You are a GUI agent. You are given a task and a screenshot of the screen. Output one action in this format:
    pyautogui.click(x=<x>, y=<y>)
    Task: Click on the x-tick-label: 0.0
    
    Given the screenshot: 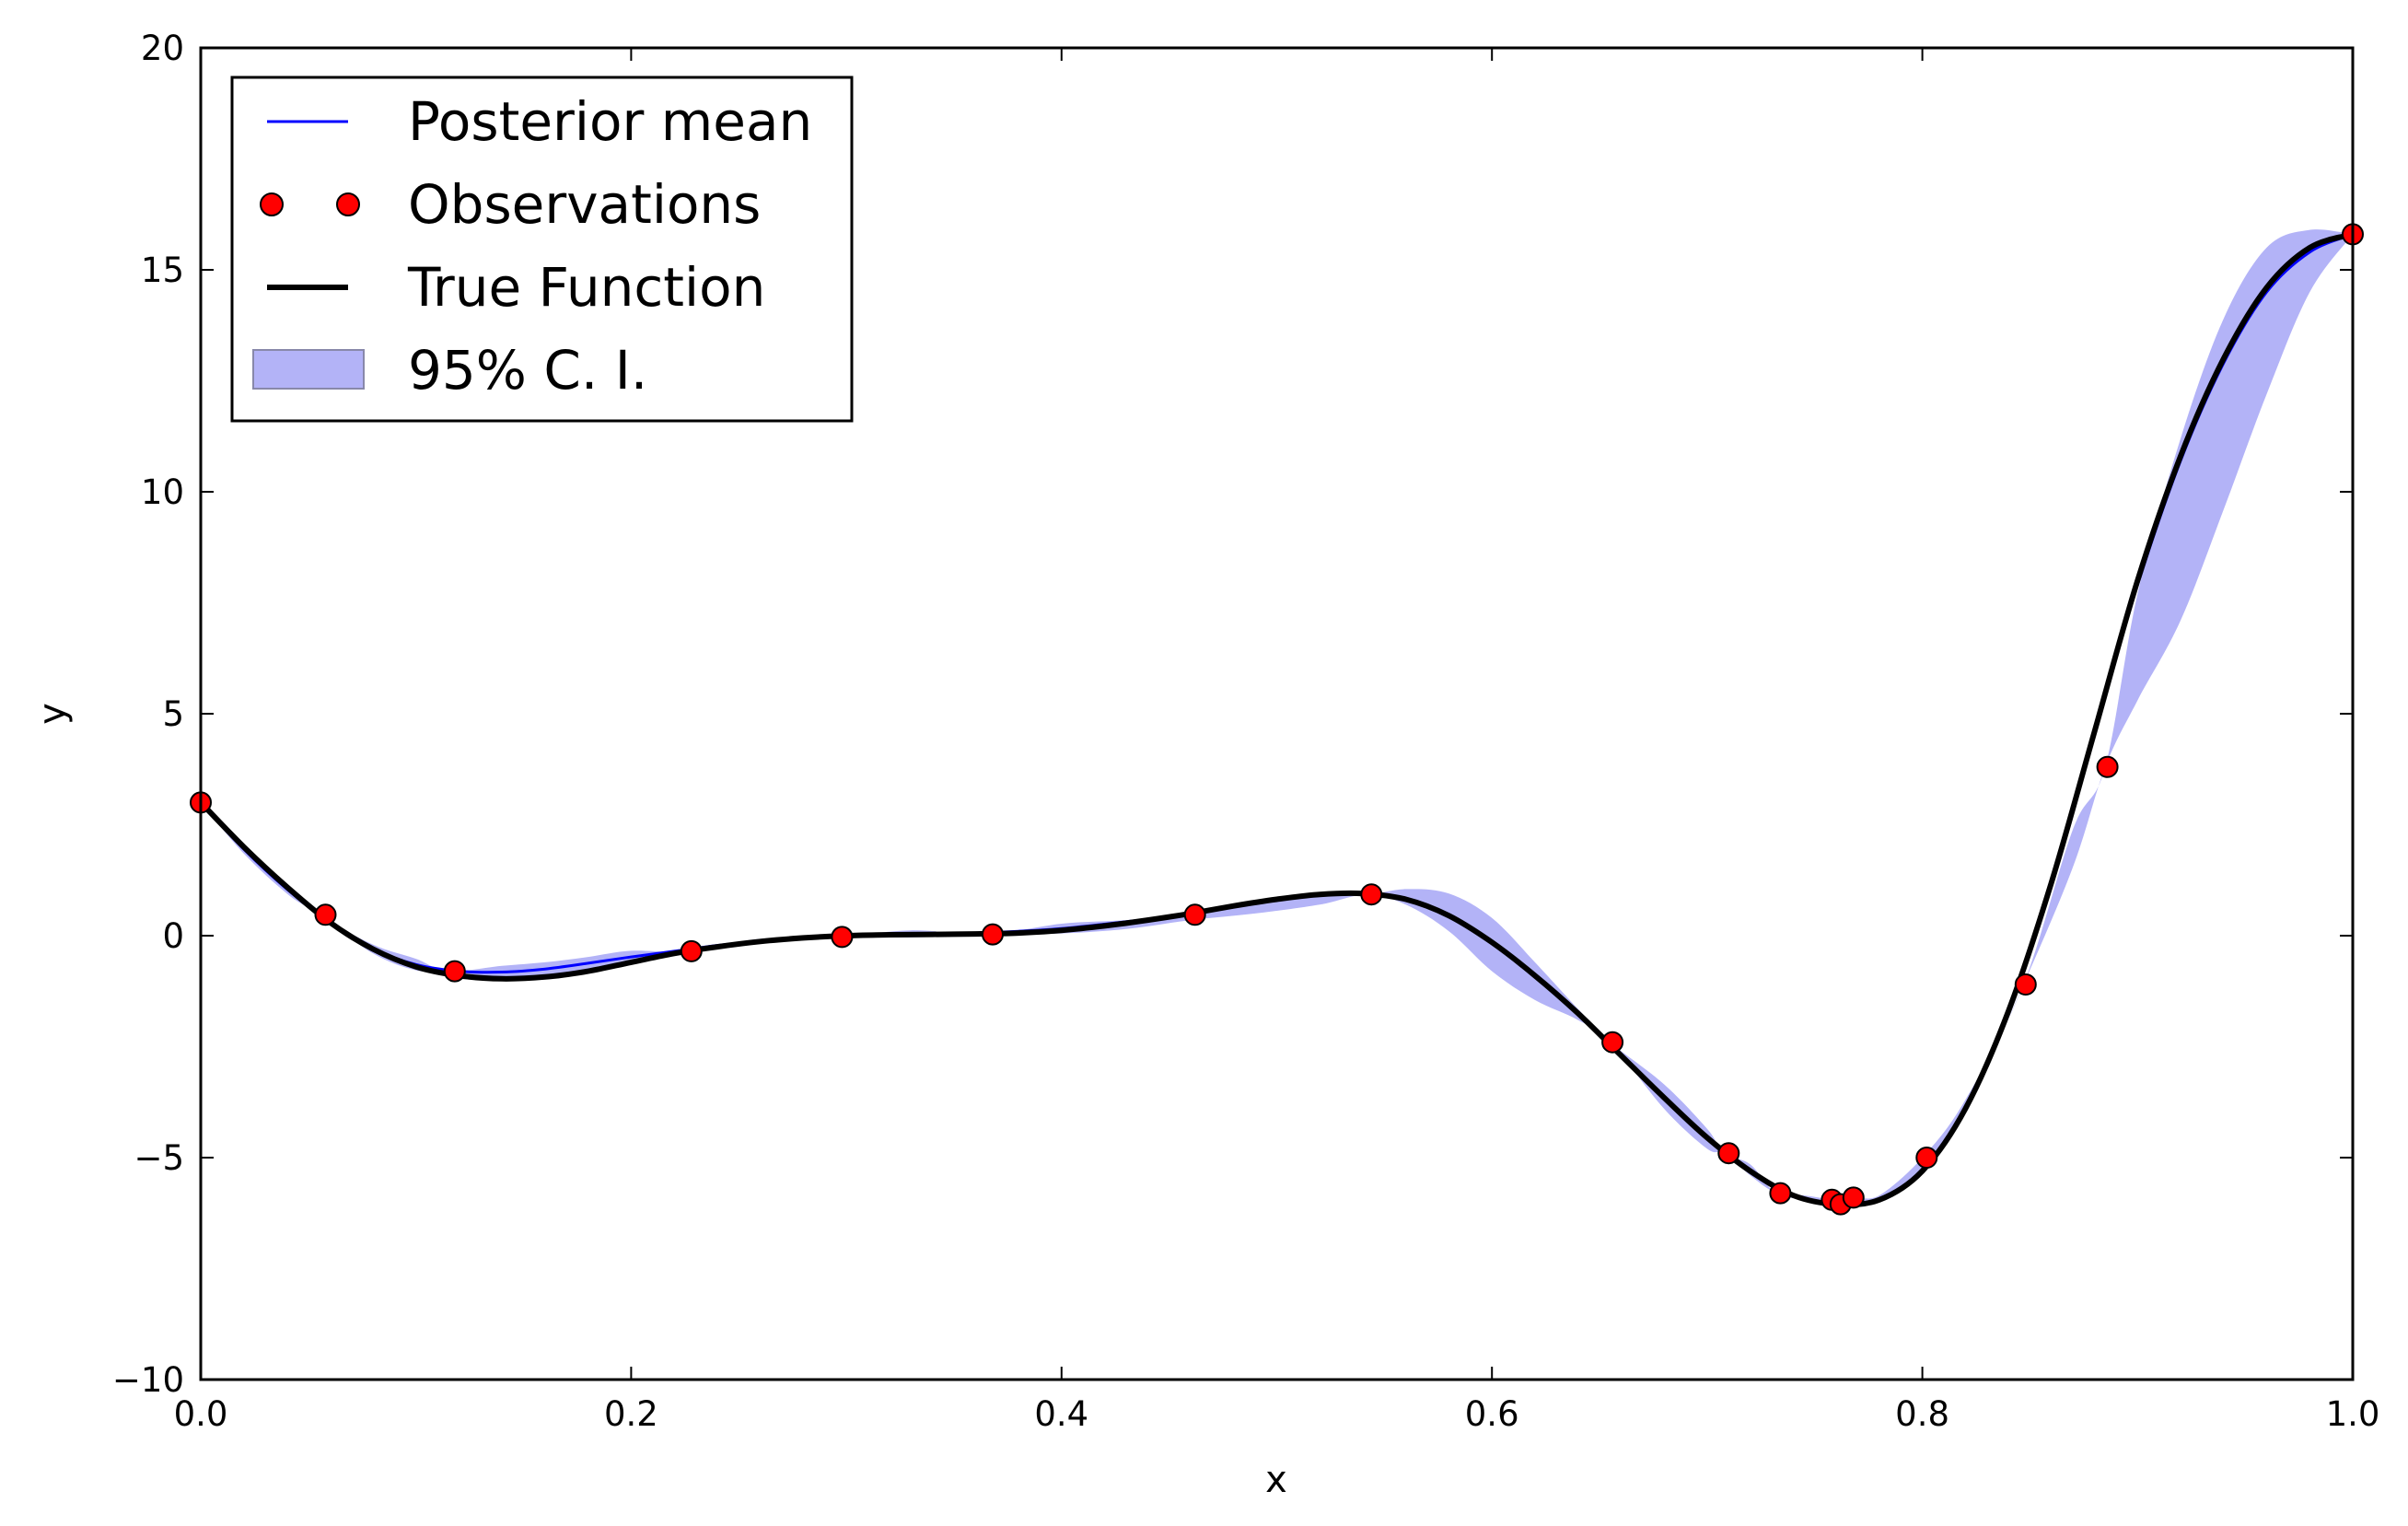 What is the action you would take?
    pyautogui.click(x=201, y=1414)
    